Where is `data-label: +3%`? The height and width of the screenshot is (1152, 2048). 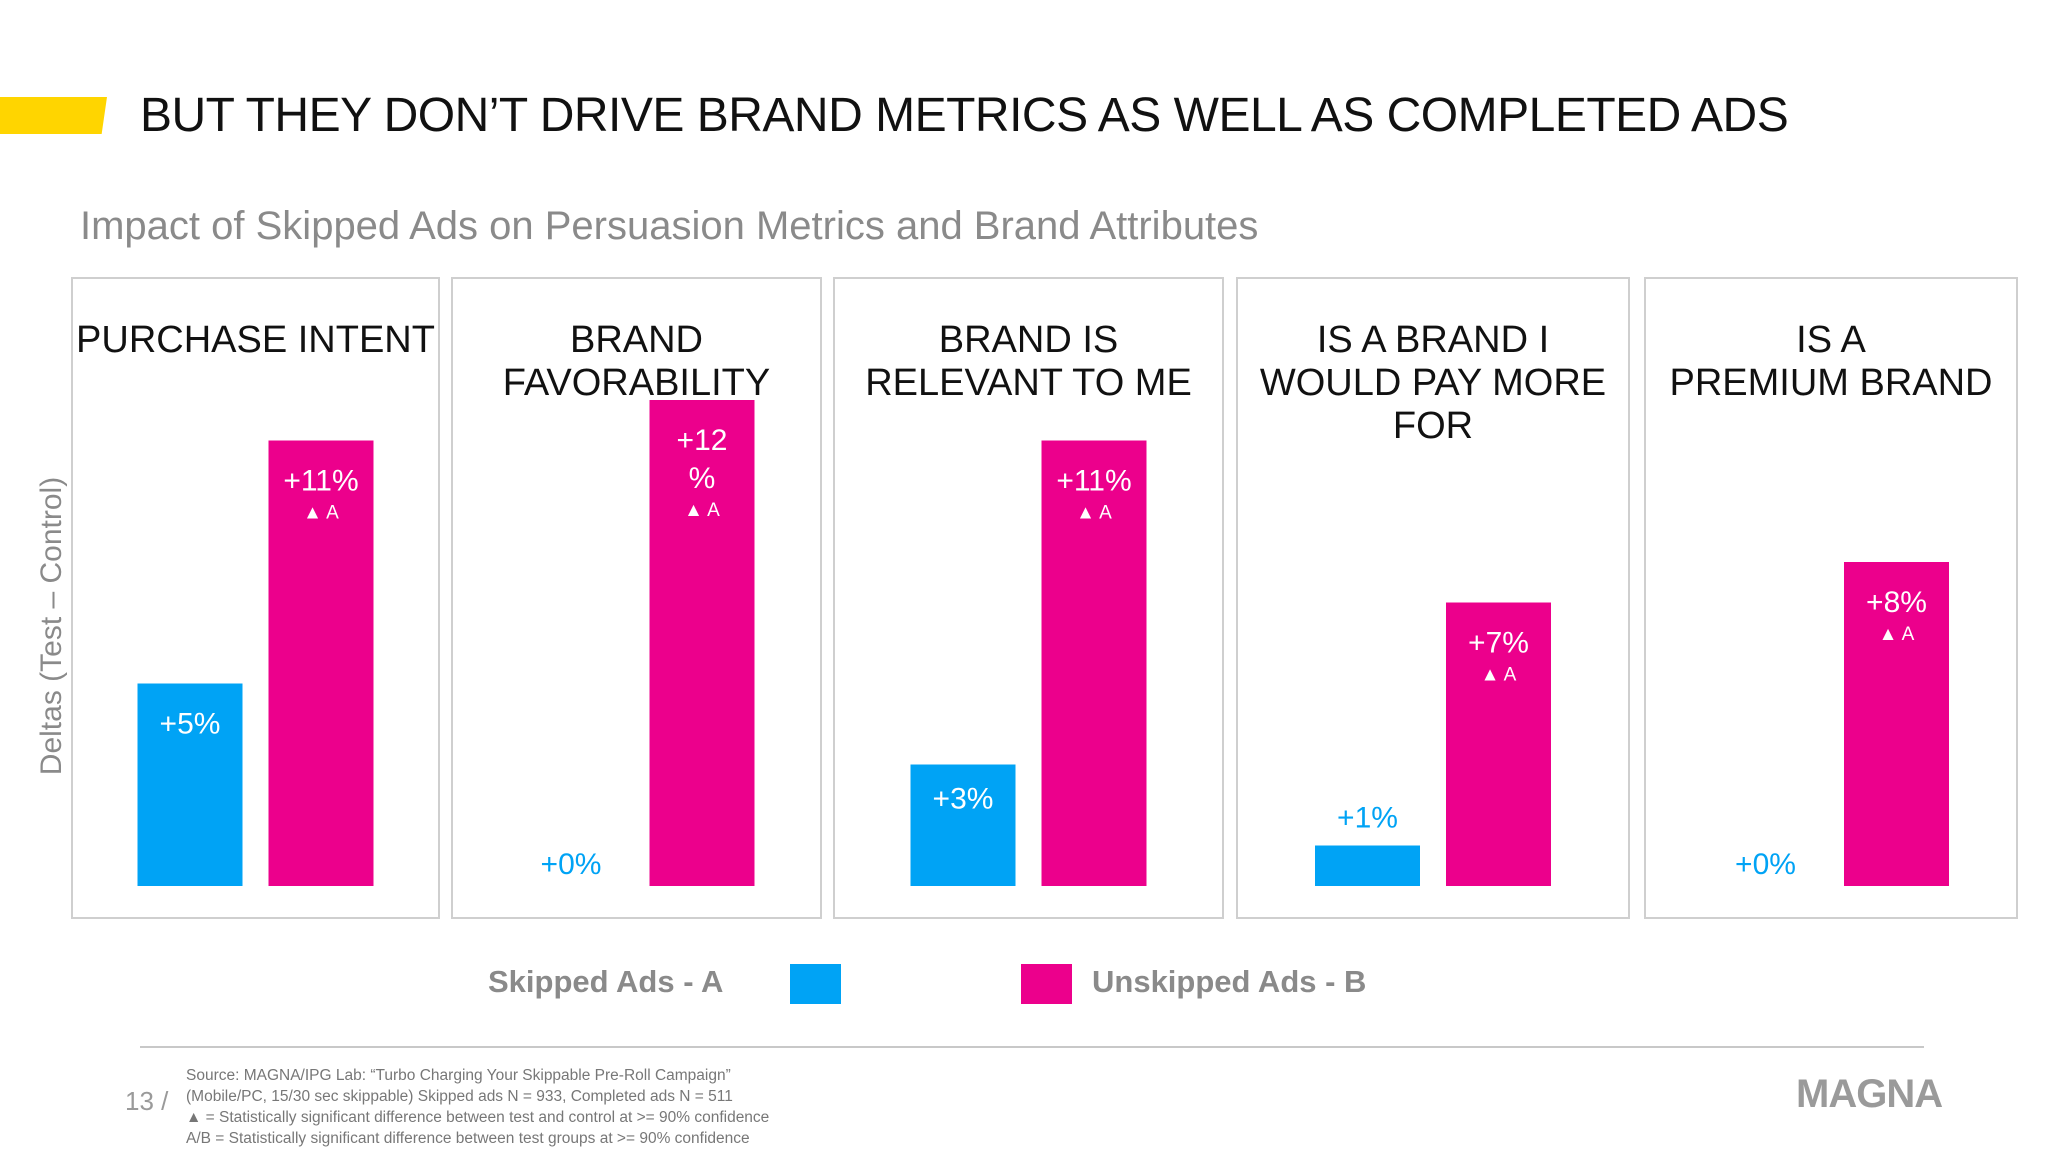 data-label: +3% is located at coordinates (963, 799).